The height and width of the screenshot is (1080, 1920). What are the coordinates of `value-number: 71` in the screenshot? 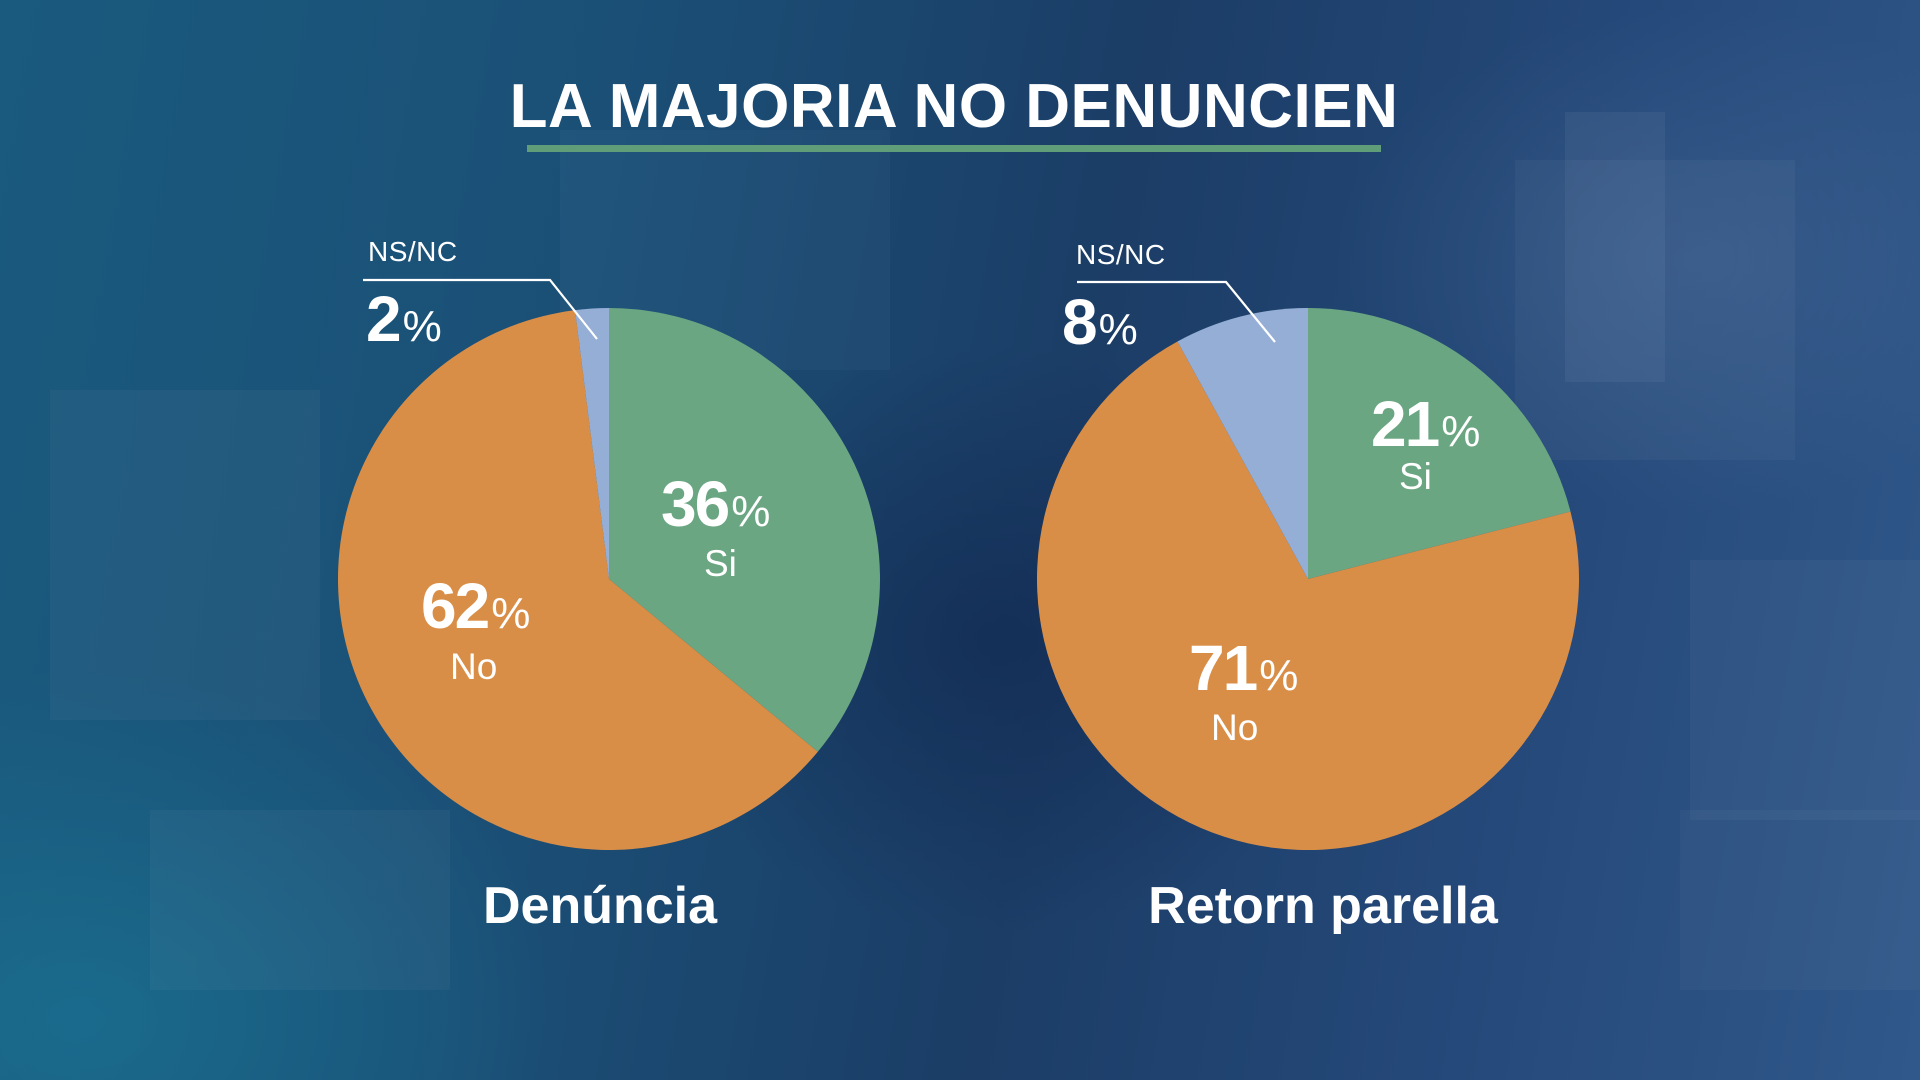 It's located at (1223, 668).